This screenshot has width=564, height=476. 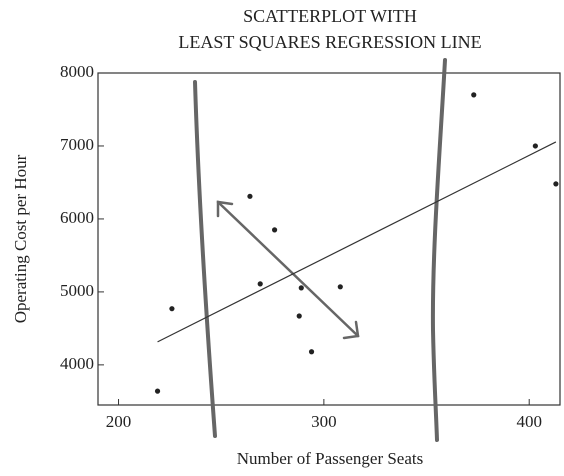 I want to click on y-tick-label: 6000, so click(x=77, y=217).